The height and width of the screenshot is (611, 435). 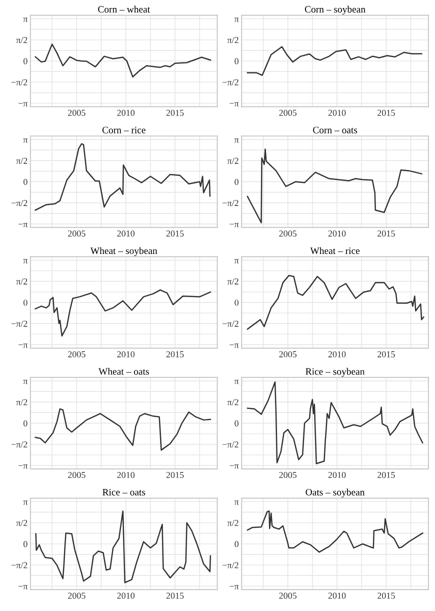 What do you see at coordinates (124, 251) in the screenshot?
I see `chart-title: Wheat – soybean` at bounding box center [124, 251].